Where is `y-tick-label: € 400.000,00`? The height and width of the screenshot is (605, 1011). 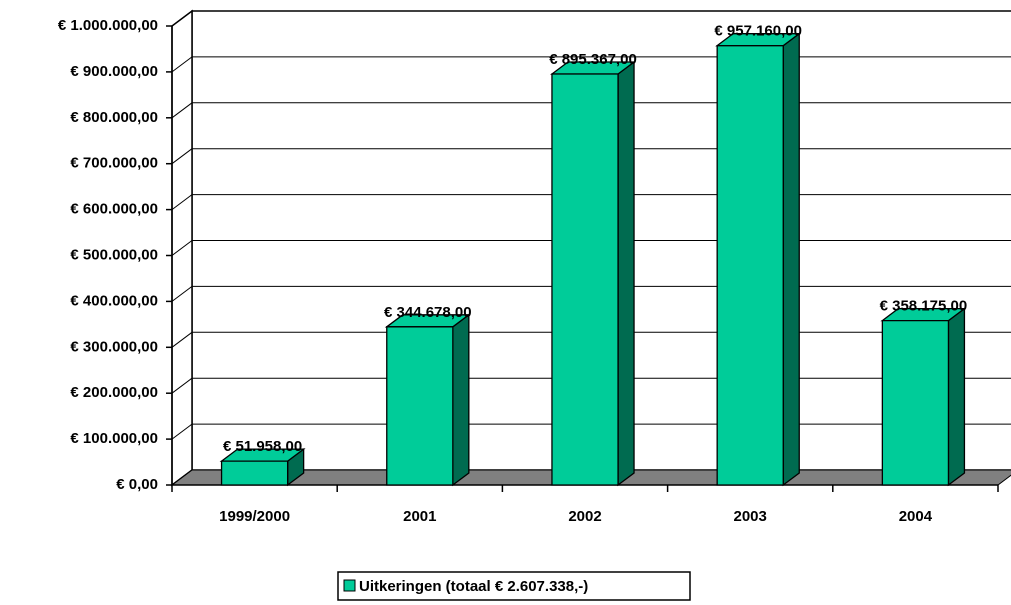 y-tick-label: € 400.000,00 is located at coordinates (114, 300).